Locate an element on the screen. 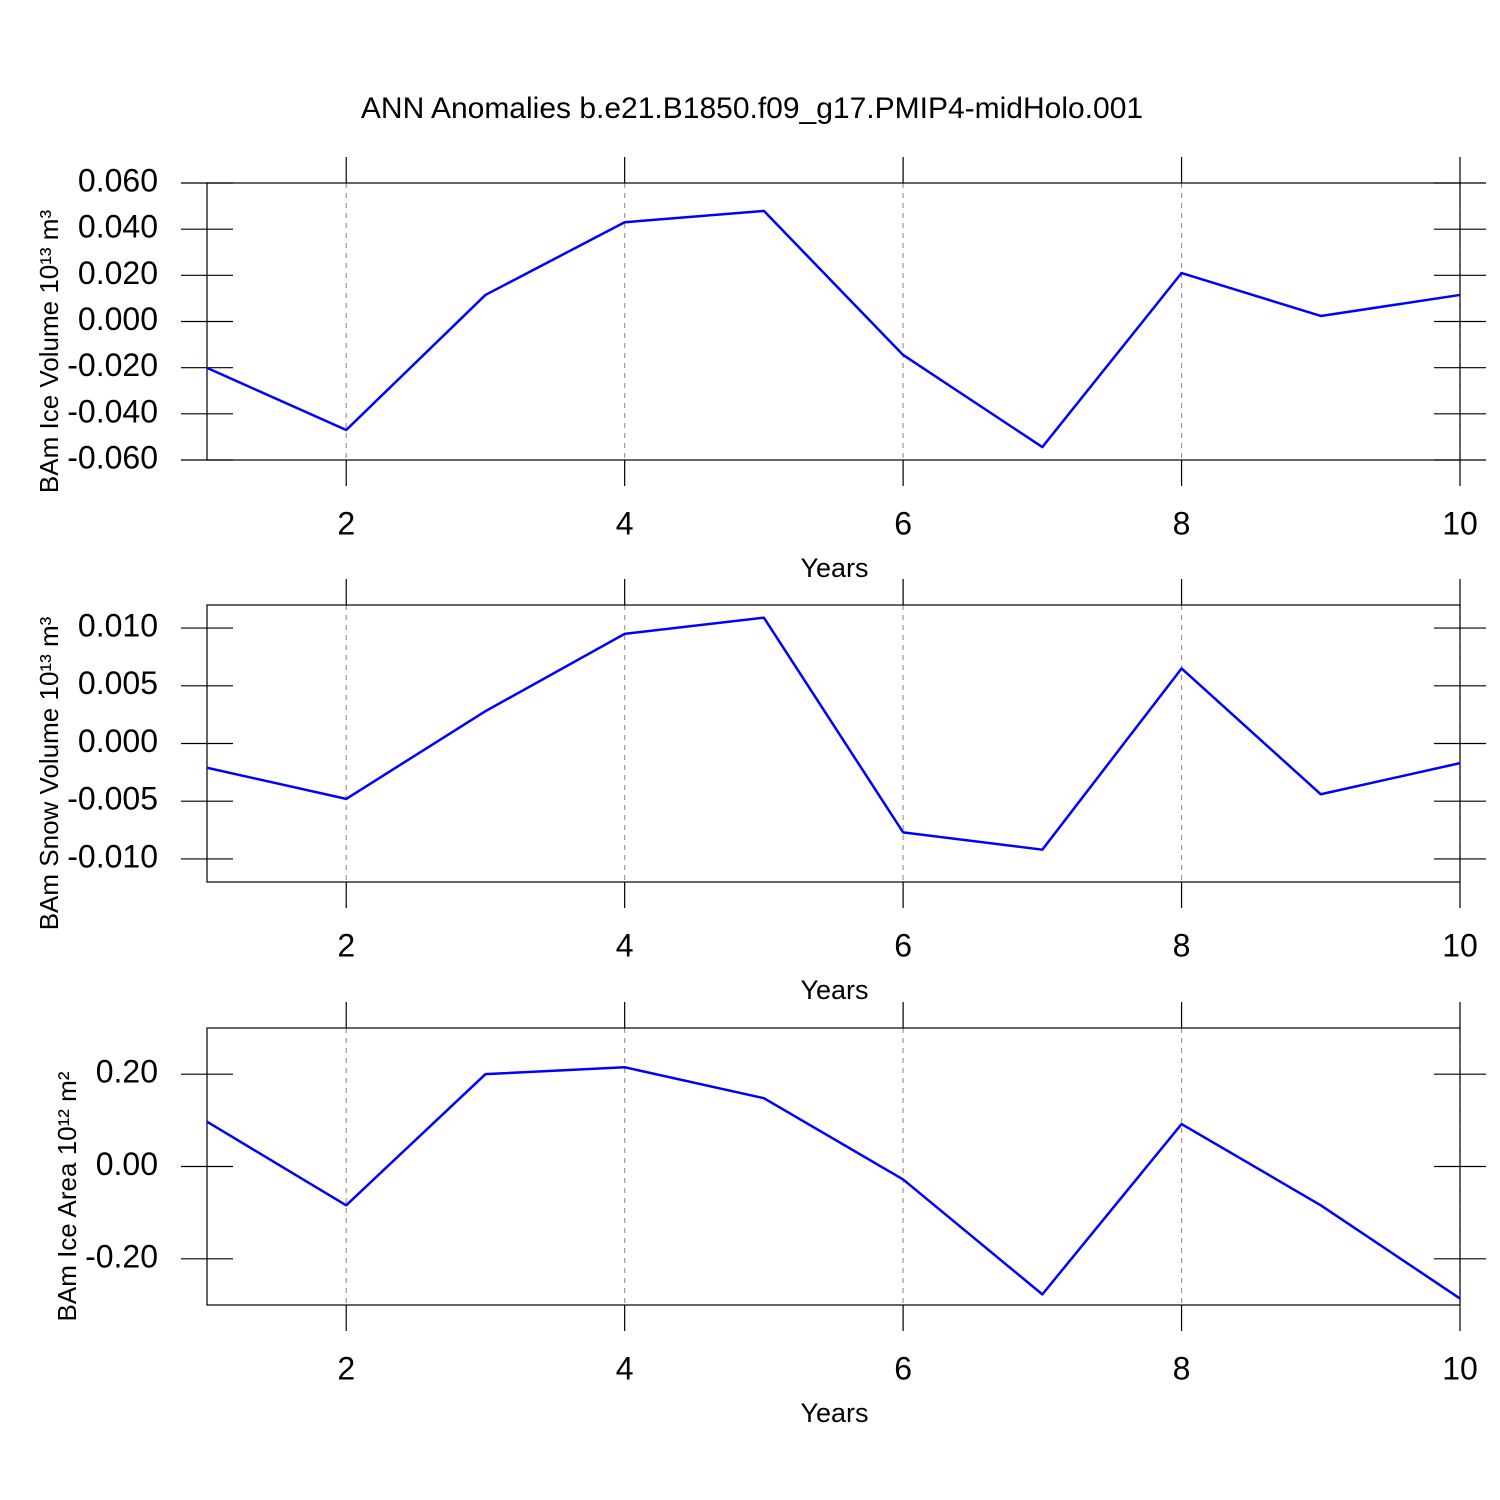 Image resolution: width=1500 pixels, height=1500 pixels. y-axis-label: BAm Ice Area 10¹² m² is located at coordinates (67, 1196).